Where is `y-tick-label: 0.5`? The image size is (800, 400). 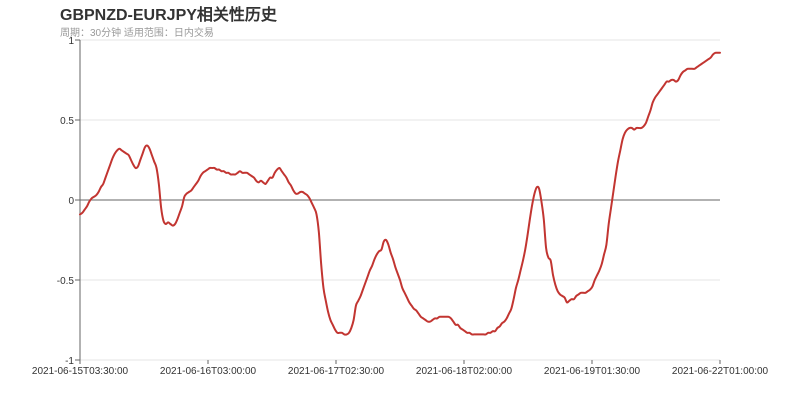
y-tick-label: 0.5 is located at coordinates (67, 121).